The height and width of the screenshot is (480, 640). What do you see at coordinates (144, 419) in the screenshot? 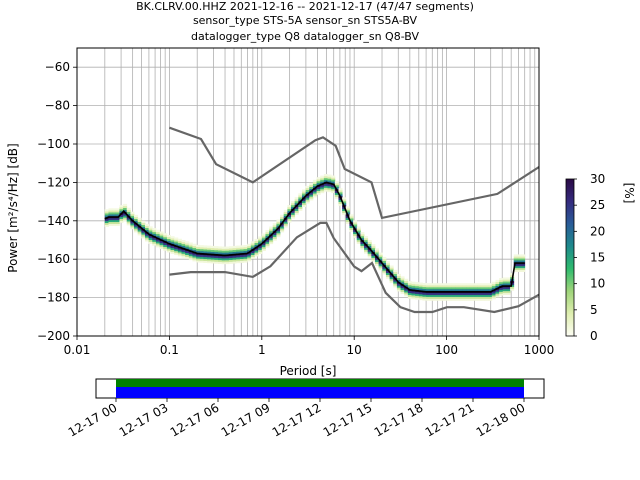
I see `timeline-tick-label: 12-17 03` at bounding box center [144, 419].